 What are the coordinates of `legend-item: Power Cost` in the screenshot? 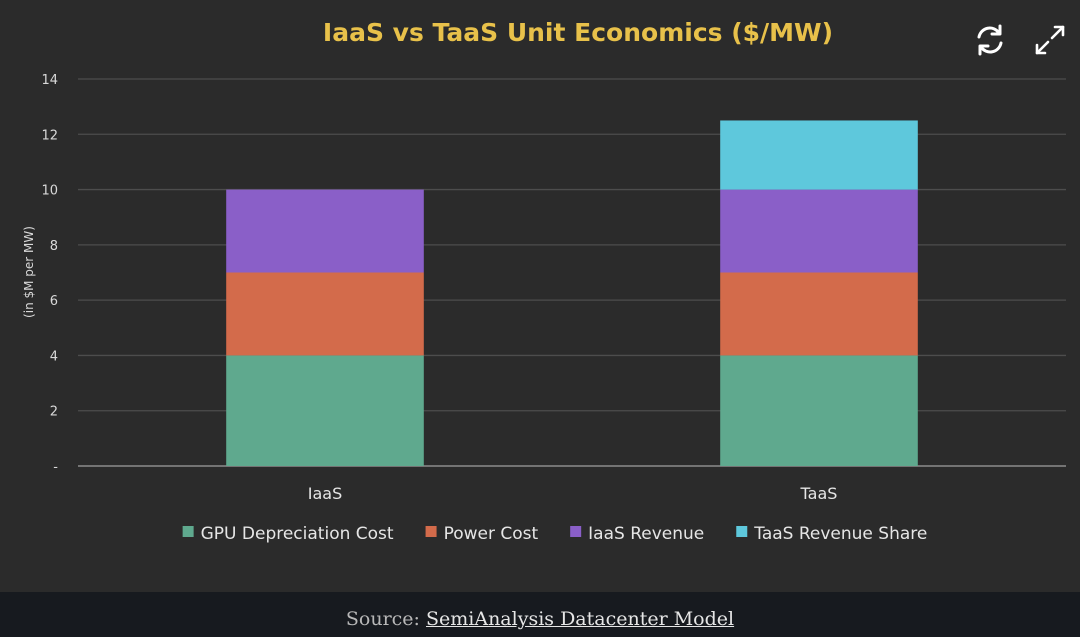 It's located at (482, 534).